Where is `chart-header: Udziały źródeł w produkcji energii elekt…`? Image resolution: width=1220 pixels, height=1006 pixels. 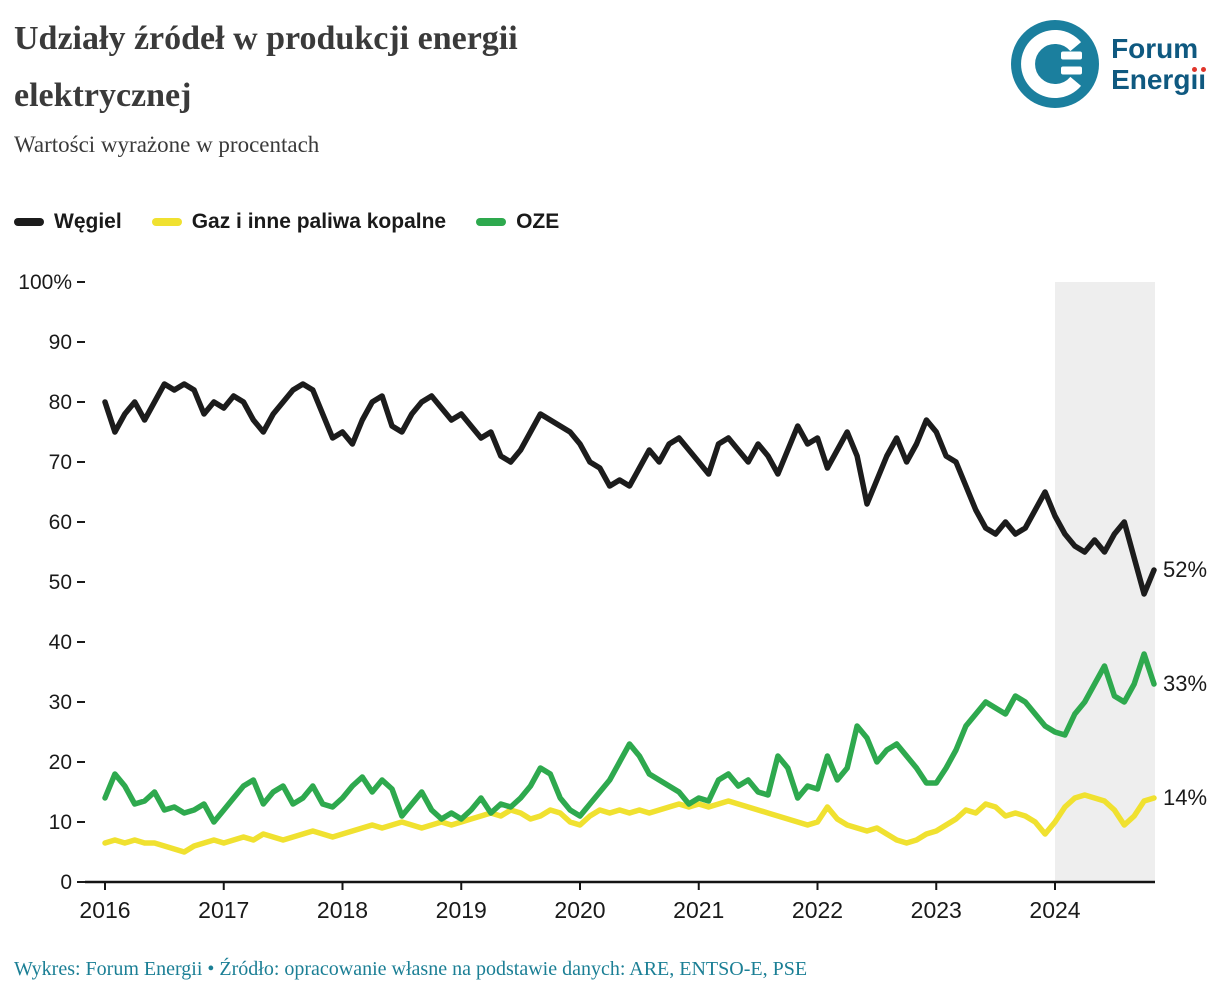 chart-header: Udziały źródeł w produkcji energii elekt… is located at coordinates (404, 84).